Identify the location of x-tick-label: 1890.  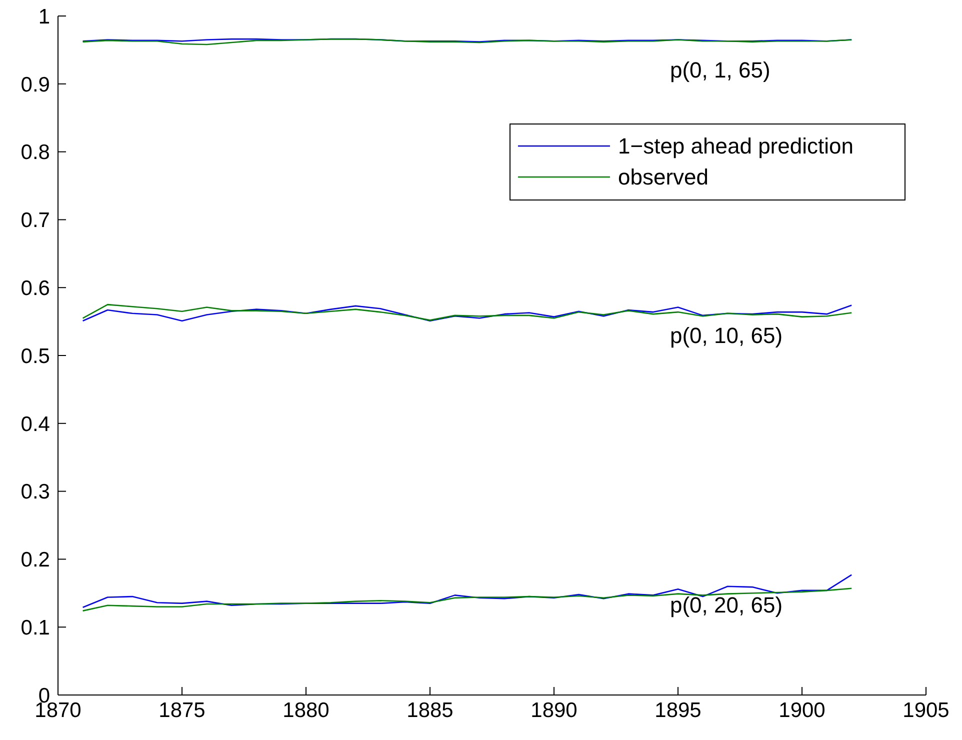
(554, 710).